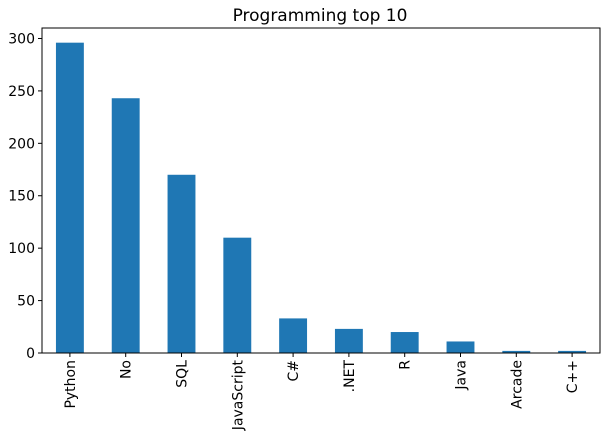 The width and height of the screenshot is (606, 437). What do you see at coordinates (320, 16) in the screenshot?
I see `chart-title: Programming top 10` at bounding box center [320, 16].